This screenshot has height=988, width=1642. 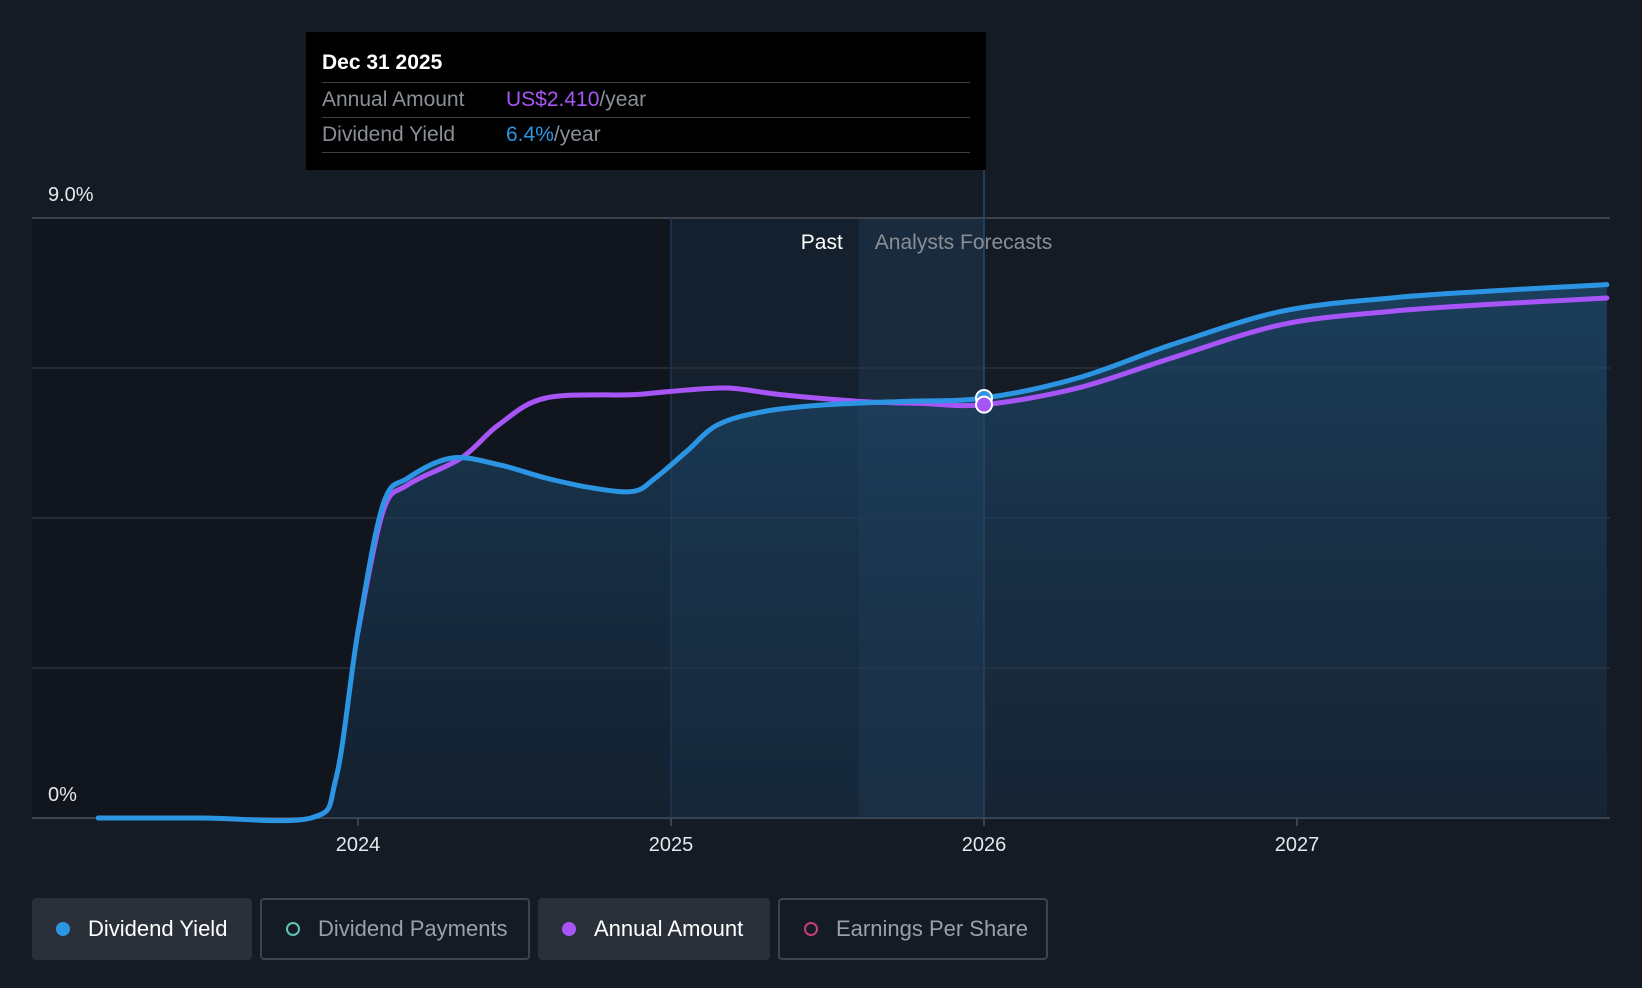 I want to click on tooltip-date: Dec 31 2025, so click(x=382, y=62).